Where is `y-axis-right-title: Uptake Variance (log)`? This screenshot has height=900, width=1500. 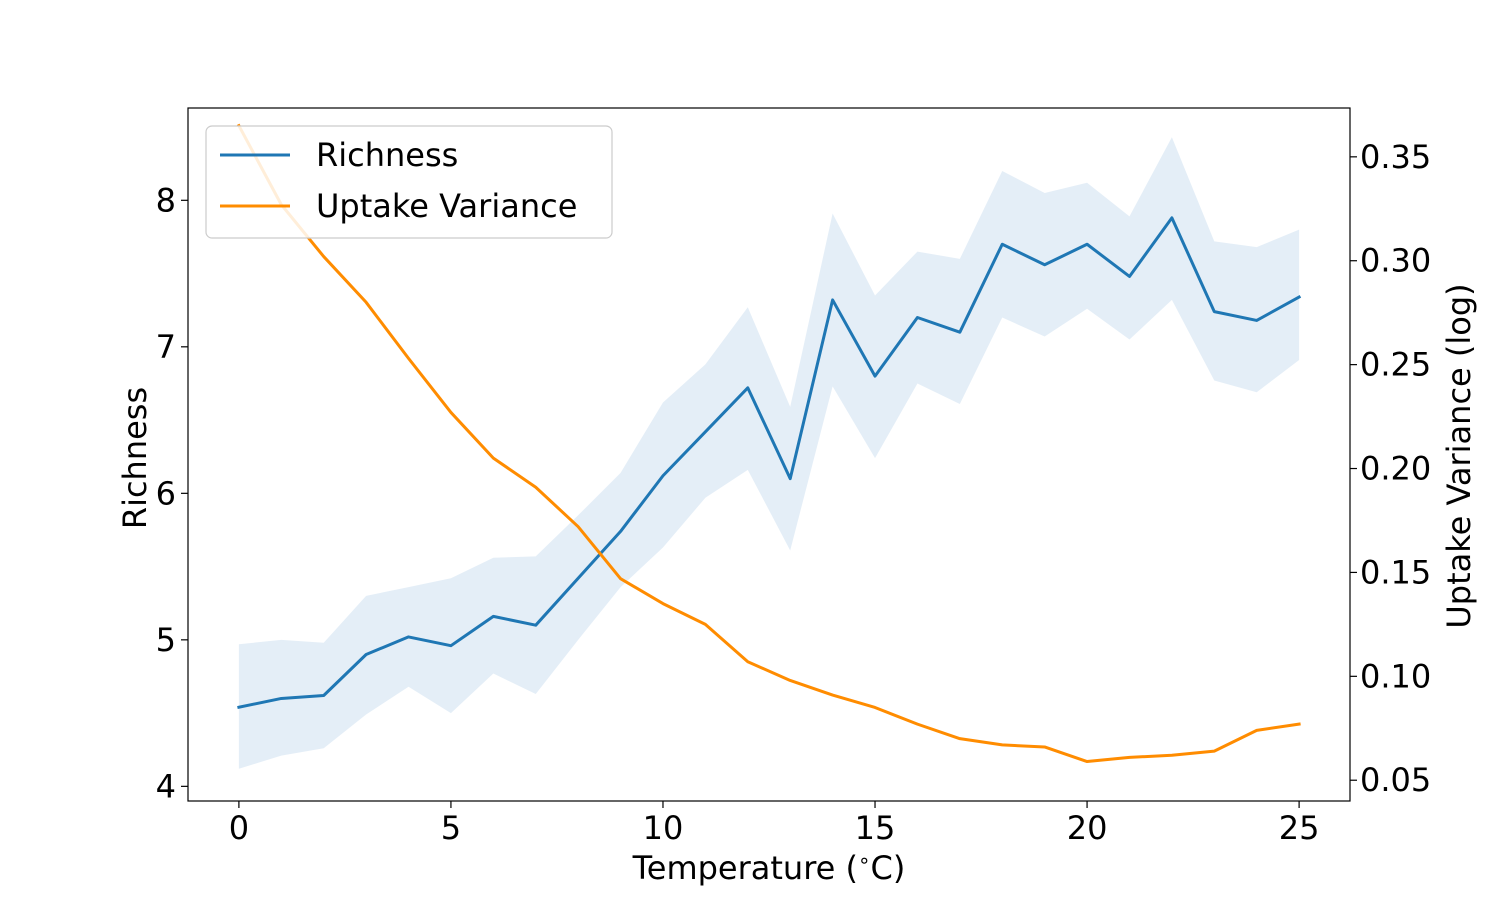
y-axis-right-title: Uptake Variance (log) is located at coordinates (1459, 455).